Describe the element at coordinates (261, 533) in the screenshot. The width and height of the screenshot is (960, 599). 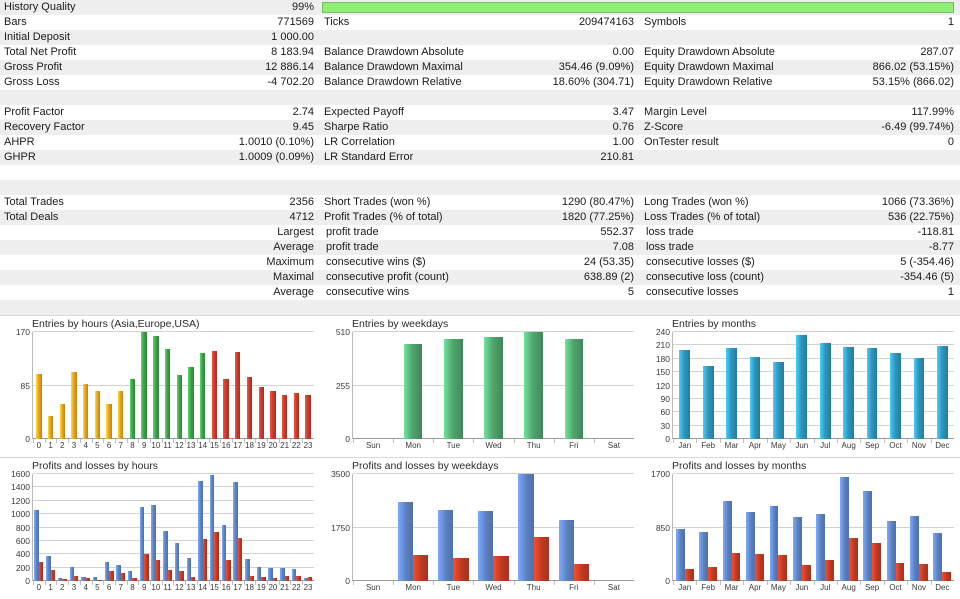
I see `chart-bar-slot: 19` at that location.